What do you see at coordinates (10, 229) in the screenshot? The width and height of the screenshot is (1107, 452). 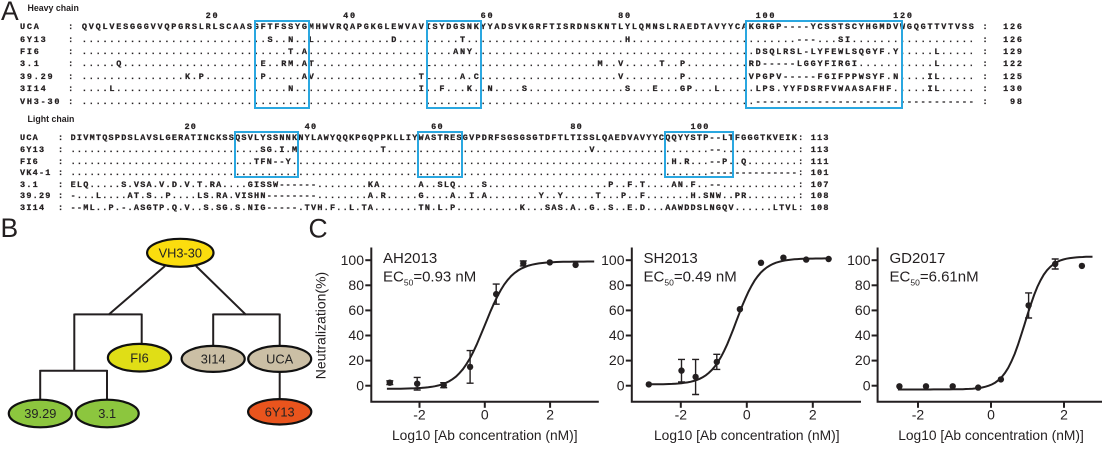 I see `svg-text: B` at bounding box center [10, 229].